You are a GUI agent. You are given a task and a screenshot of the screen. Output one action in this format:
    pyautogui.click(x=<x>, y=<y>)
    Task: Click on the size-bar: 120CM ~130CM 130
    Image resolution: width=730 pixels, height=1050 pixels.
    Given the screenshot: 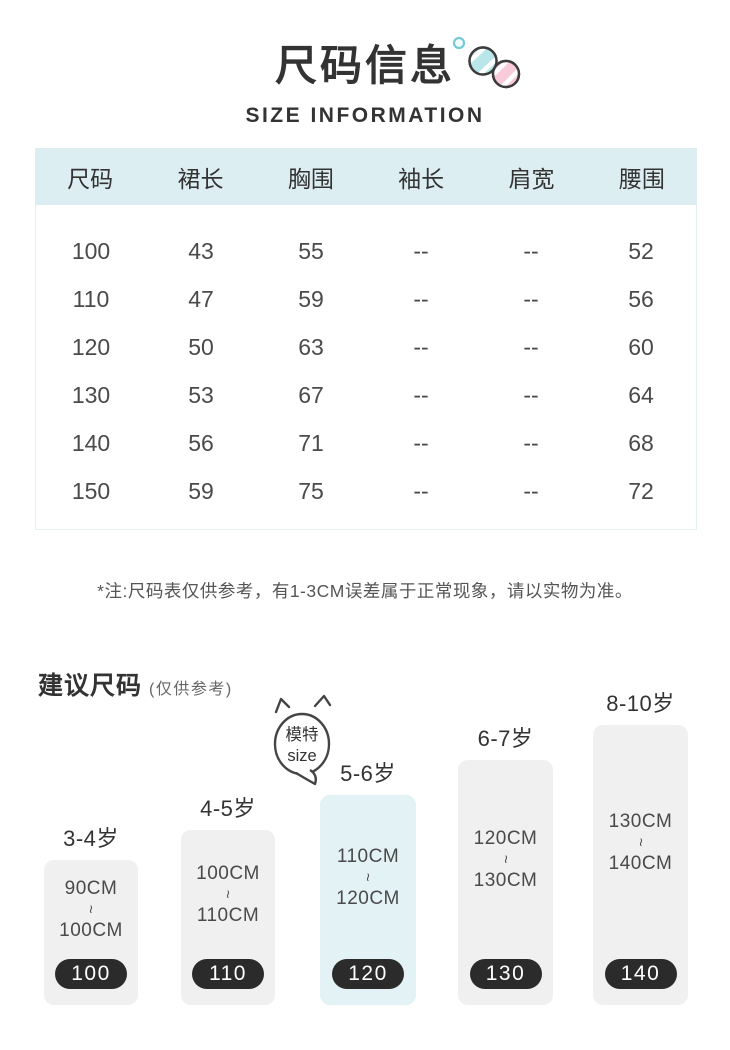 What is the action you would take?
    pyautogui.click(x=505, y=882)
    